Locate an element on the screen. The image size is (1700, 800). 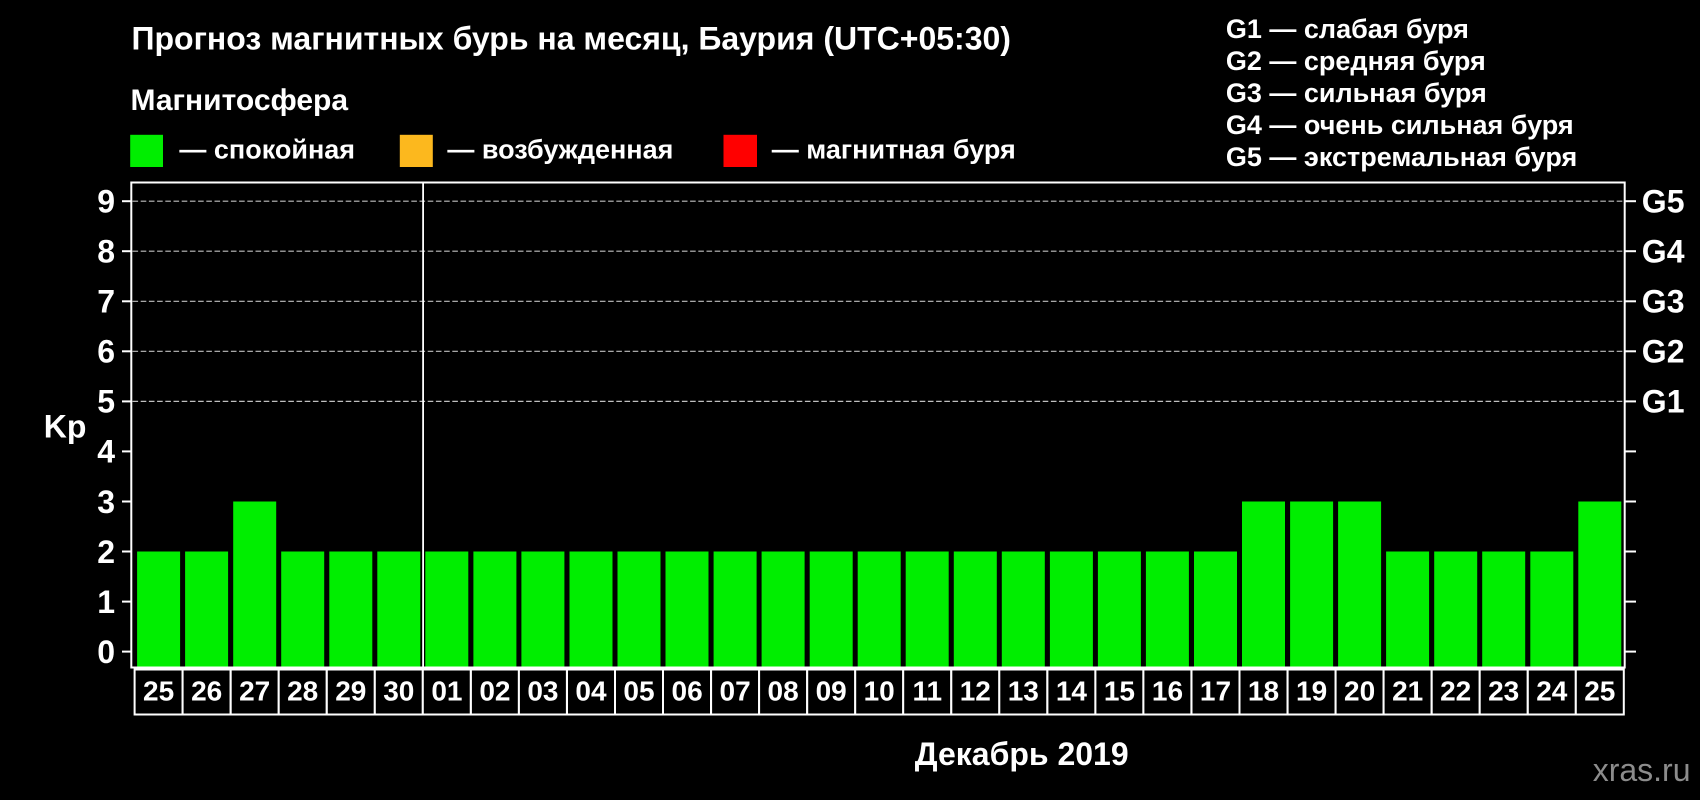
svg-text: 1 is located at coordinates (106, 602).